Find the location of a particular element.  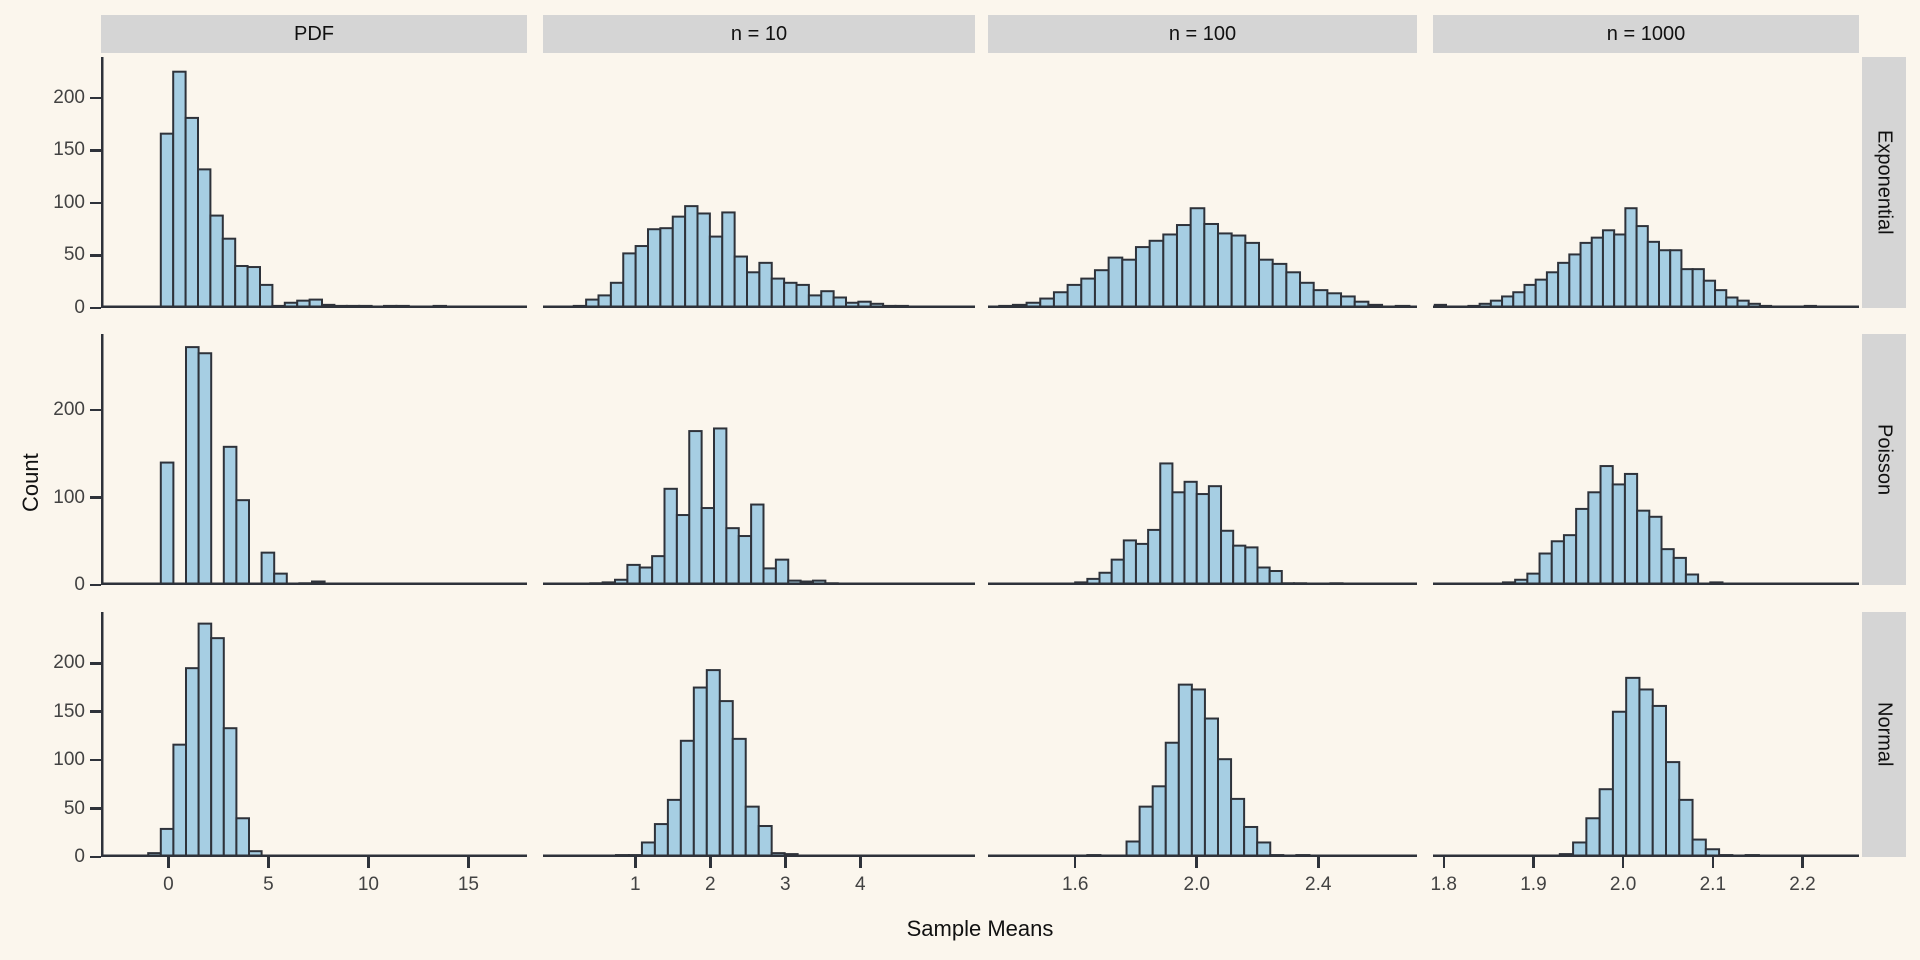

histogram-panel-r0c0 is located at coordinates (314, 182).